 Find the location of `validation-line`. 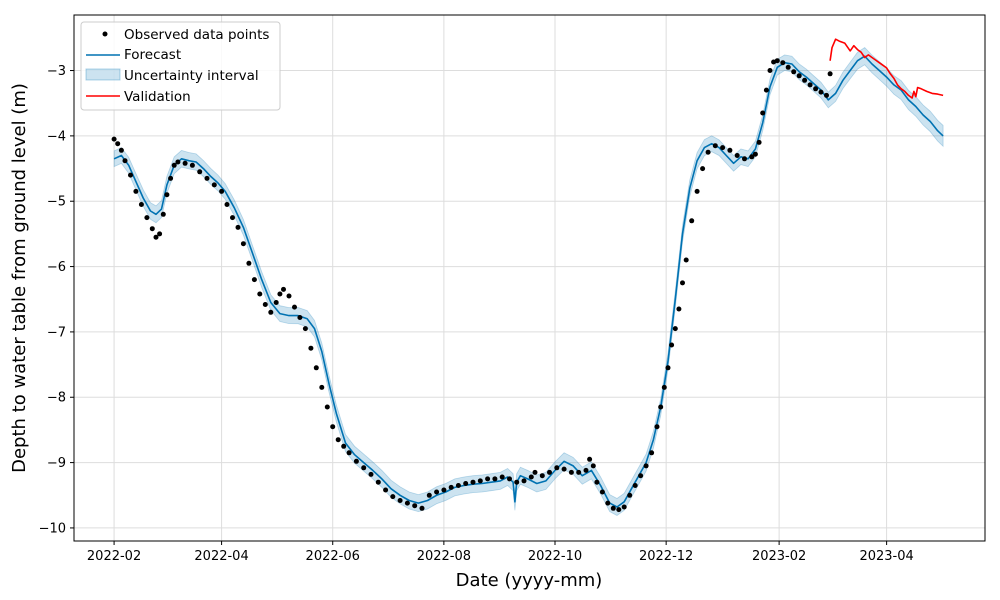

validation-line is located at coordinates (886, 68).